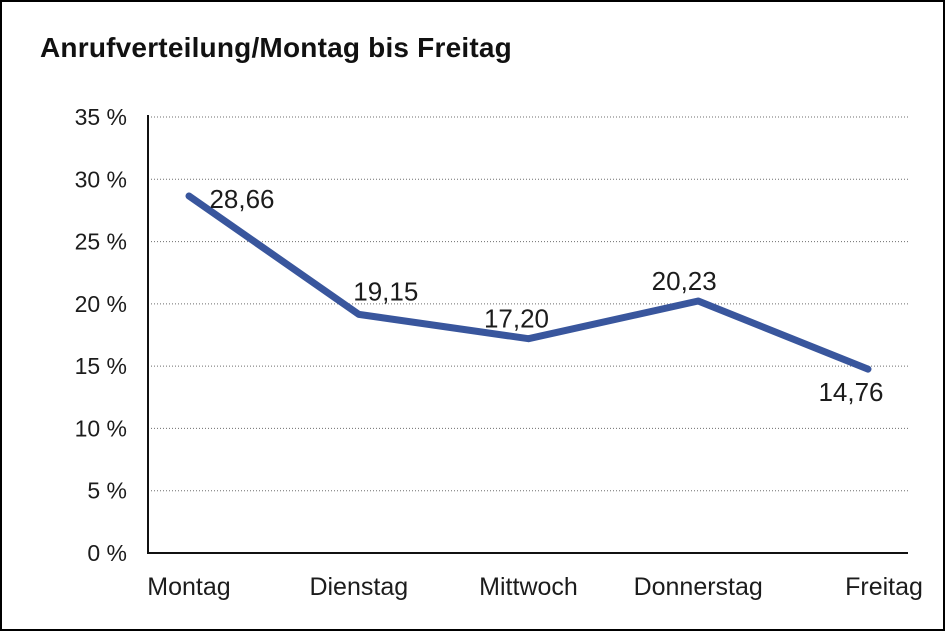 Image resolution: width=945 pixels, height=631 pixels. What do you see at coordinates (850, 392) in the screenshot?
I see `data-point-label: 14,76` at bounding box center [850, 392].